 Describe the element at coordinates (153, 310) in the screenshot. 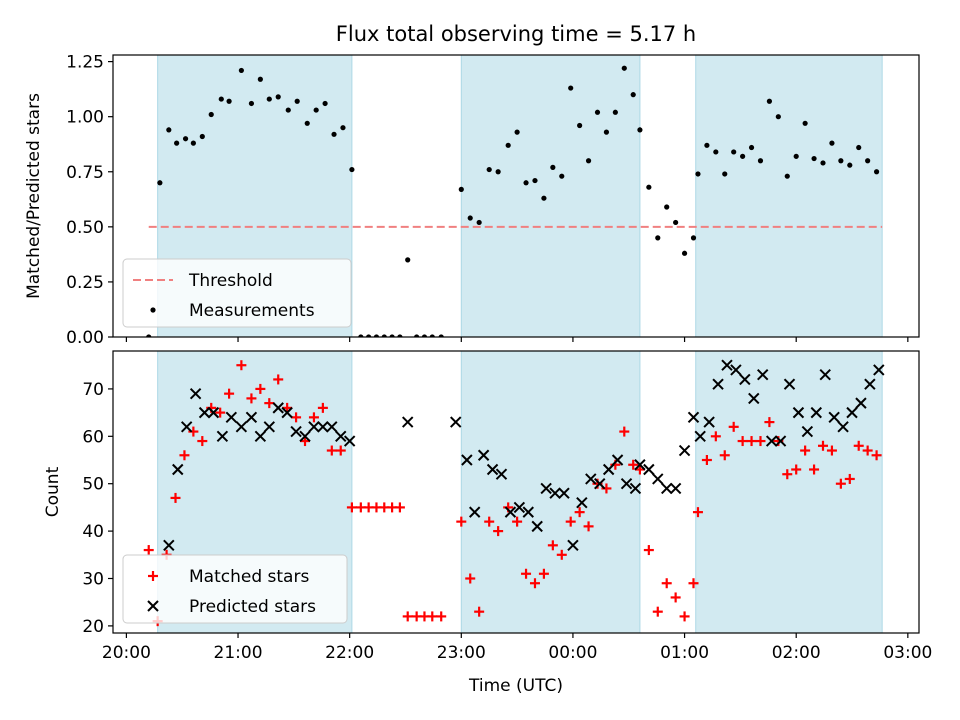

I see `legend-measurement-handle` at that location.